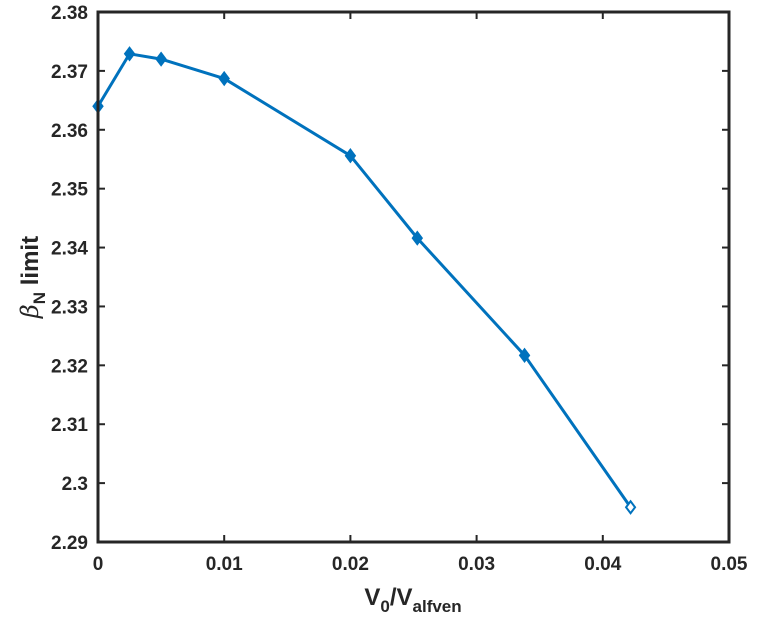  I want to click on y-tick-label: 2.3, so click(75, 484).